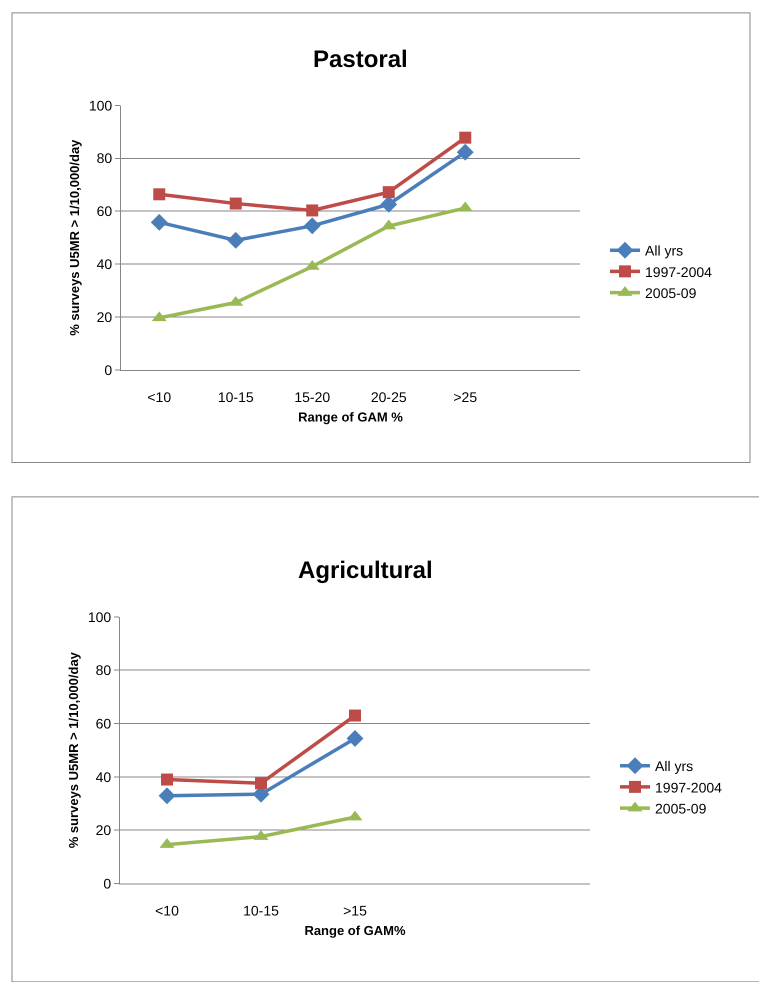 This screenshot has height=982, width=759. I want to click on x-tick-label: >15, so click(355, 910).